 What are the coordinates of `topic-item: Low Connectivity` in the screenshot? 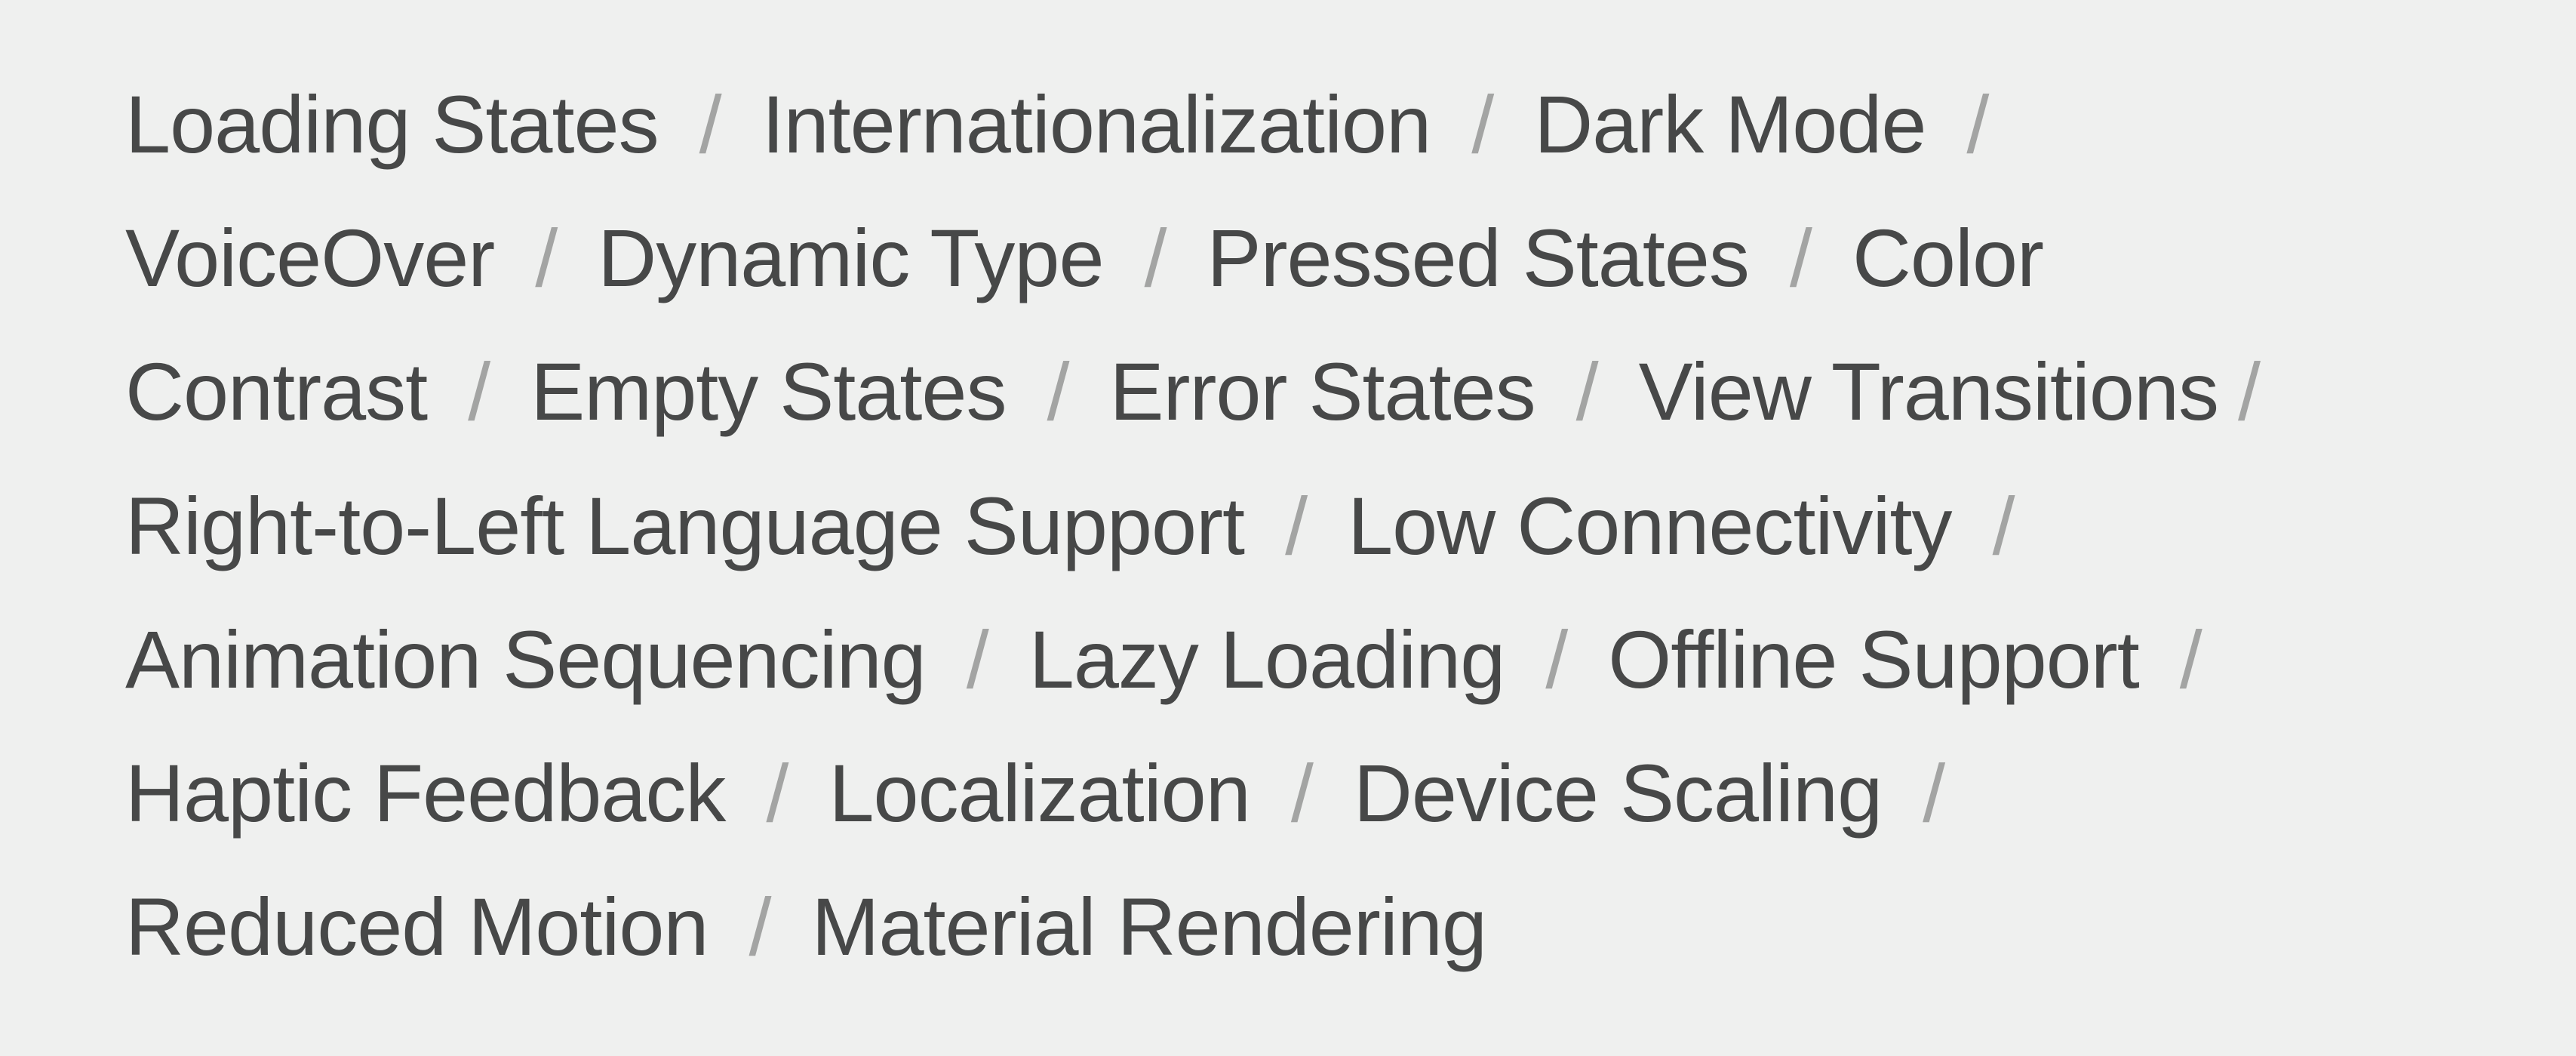 It's located at (1650, 525).